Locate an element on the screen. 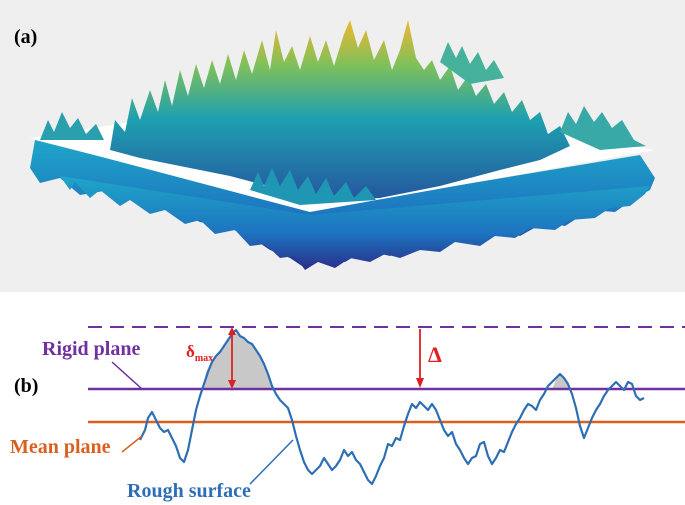 Image resolution: width=685 pixels, height=505 pixels. rough-surface-leader is located at coordinates (271, 462).